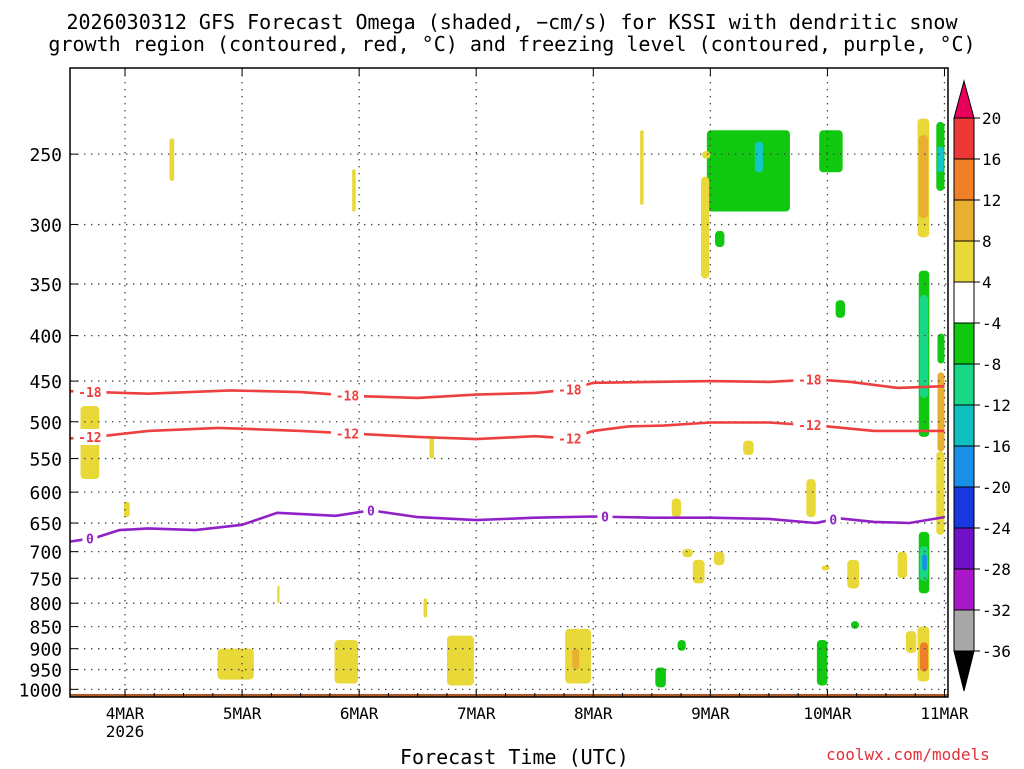 This screenshot has height=769, width=1024. Describe the element at coordinates (944, 713) in the screenshot. I see `x-tick-label: 11MAR` at that location.